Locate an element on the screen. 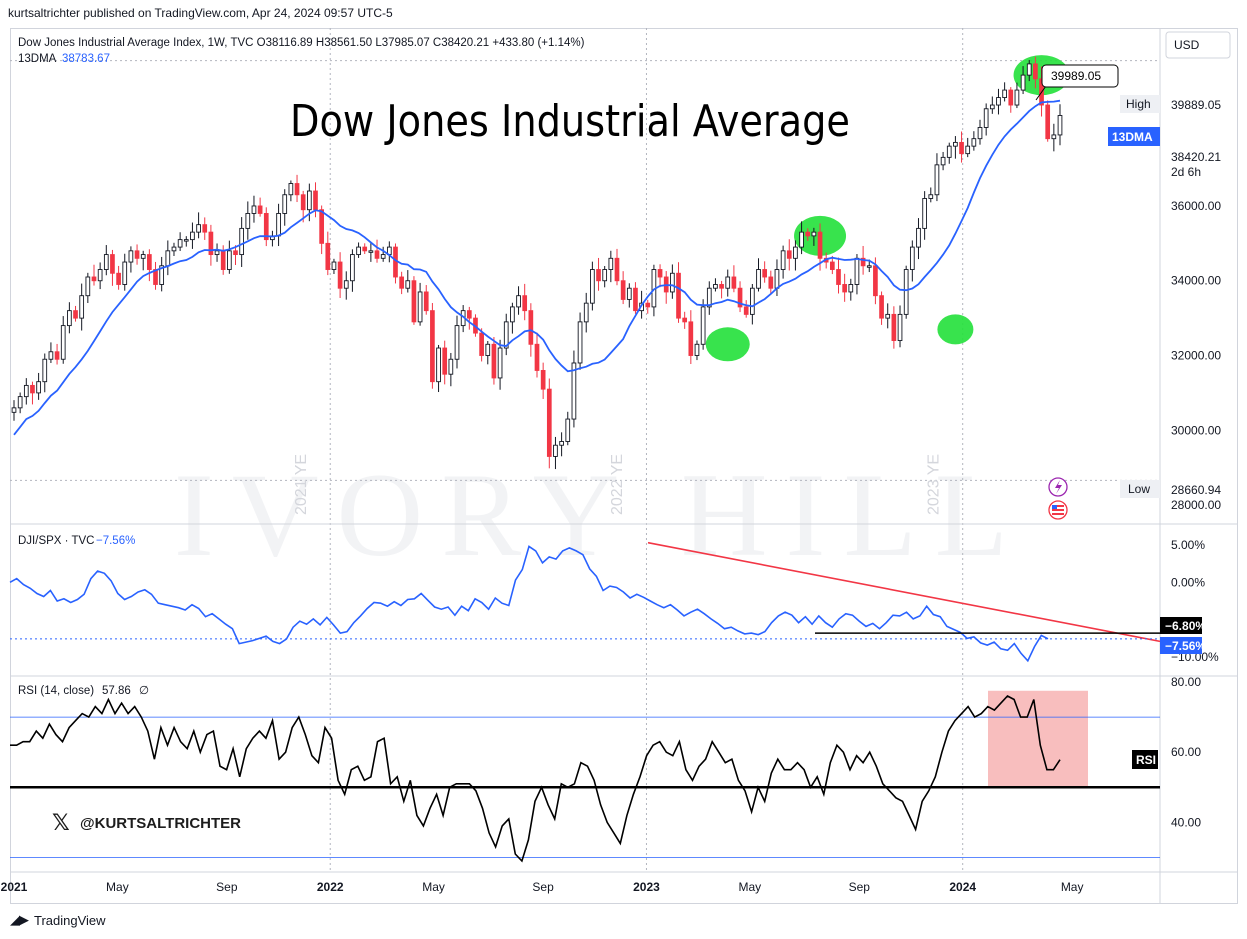 This screenshot has height=939, width=1247. time-axis-label: 2024 is located at coordinates (962, 887).